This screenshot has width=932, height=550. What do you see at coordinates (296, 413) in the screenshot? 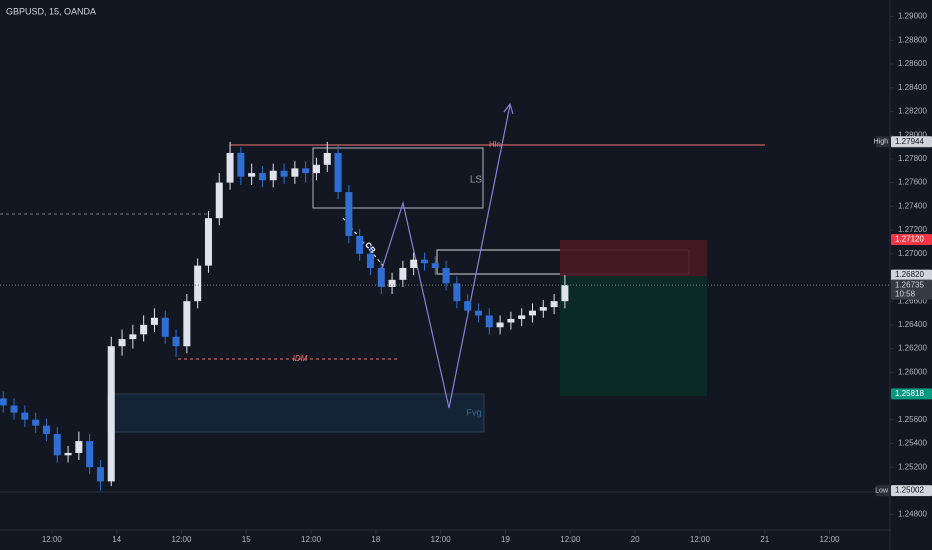
I see `fvg-box` at bounding box center [296, 413].